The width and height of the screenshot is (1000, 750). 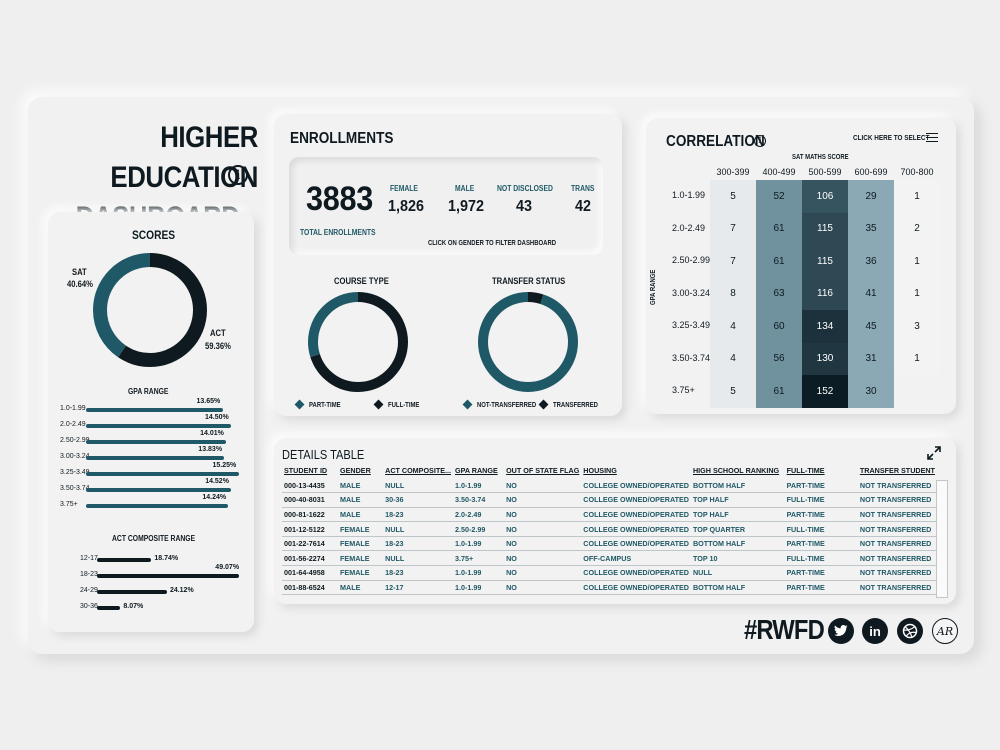 I want to click on details-column-header: HIGH SCHOOL RANKING, so click(x=736, y=470).